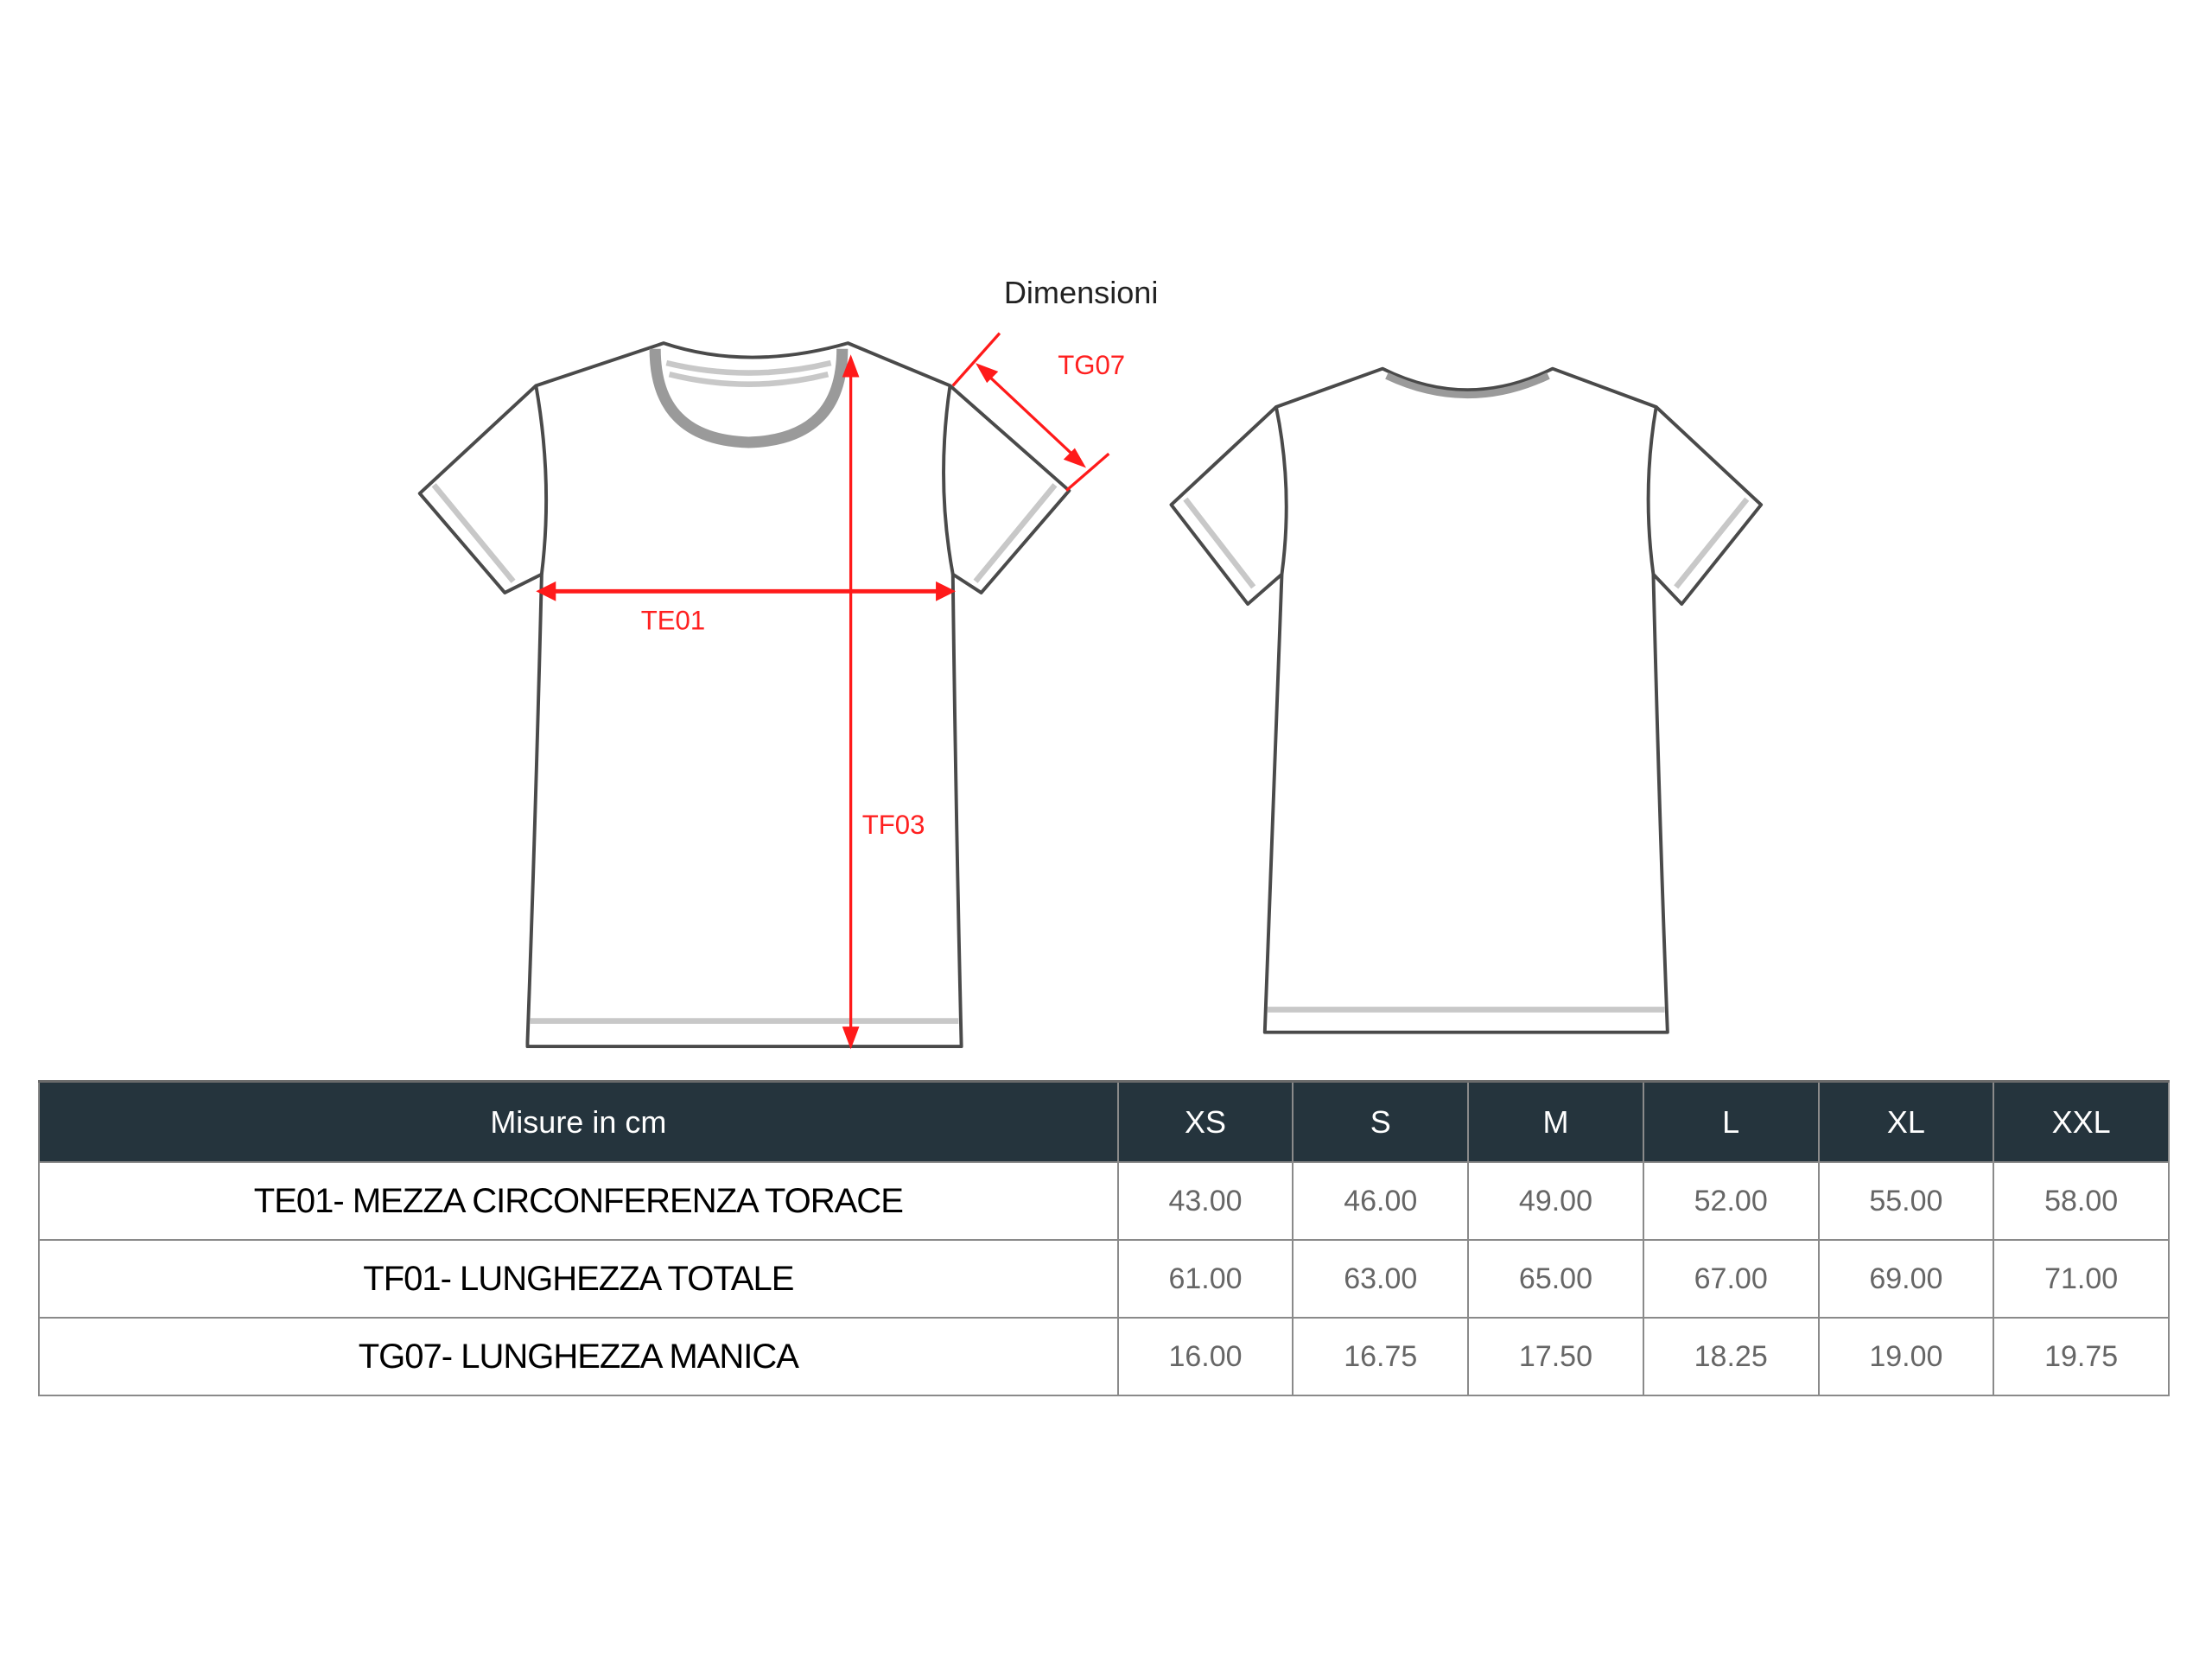 This screenshot has width=2212, height=1659. What do you see at coordinates (1205, 1201) in the screenshot?
I see `cell-value: 43.00` at bounding box center [1205, 1201].